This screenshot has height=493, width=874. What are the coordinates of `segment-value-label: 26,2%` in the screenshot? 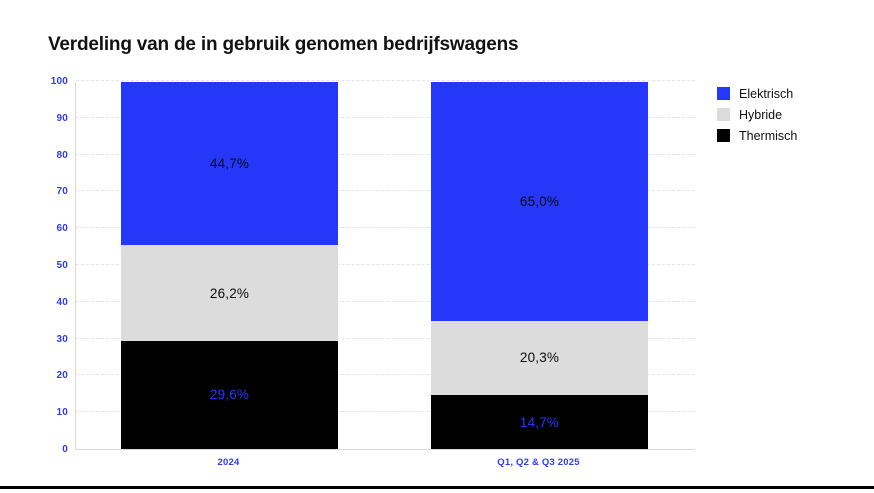 It's located at (229, 293).